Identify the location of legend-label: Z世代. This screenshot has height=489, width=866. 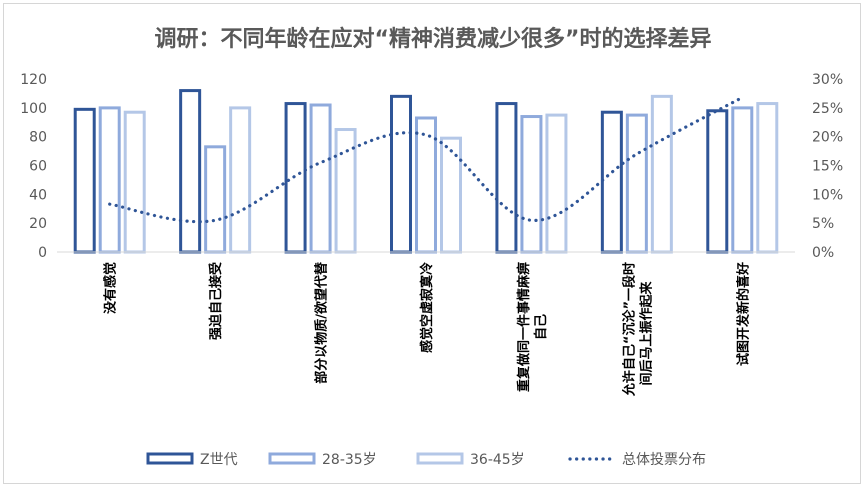
(219, 460).